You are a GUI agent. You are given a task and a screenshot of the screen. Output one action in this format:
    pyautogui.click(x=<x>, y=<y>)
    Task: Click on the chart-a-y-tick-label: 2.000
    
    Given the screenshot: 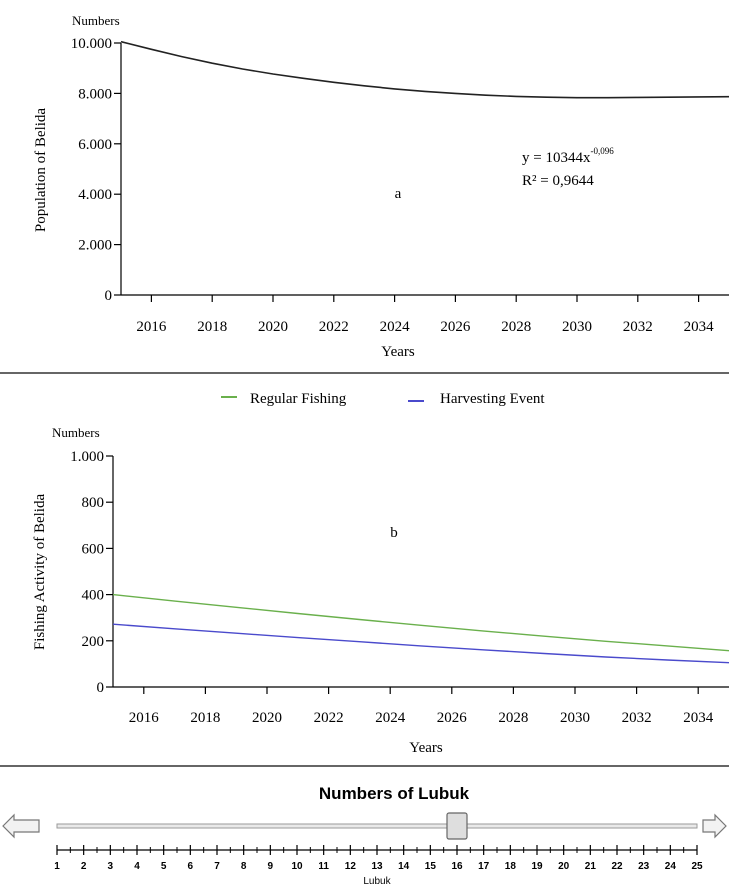 What is the action you would take?
    pyautogui.click(x=95, y=246)
    